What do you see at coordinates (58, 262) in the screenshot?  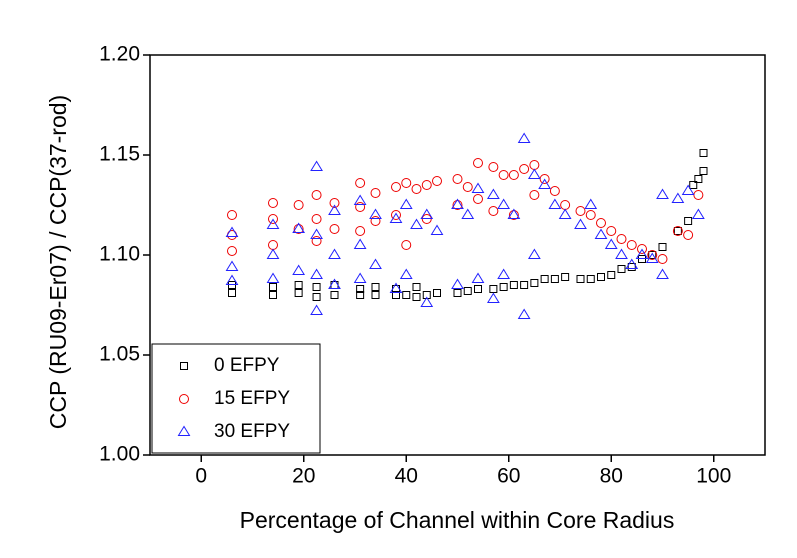 I see `y-axis-label: CCP (RU09-Er07) / CCP(37-rod)` at bounding box center [58, 262].